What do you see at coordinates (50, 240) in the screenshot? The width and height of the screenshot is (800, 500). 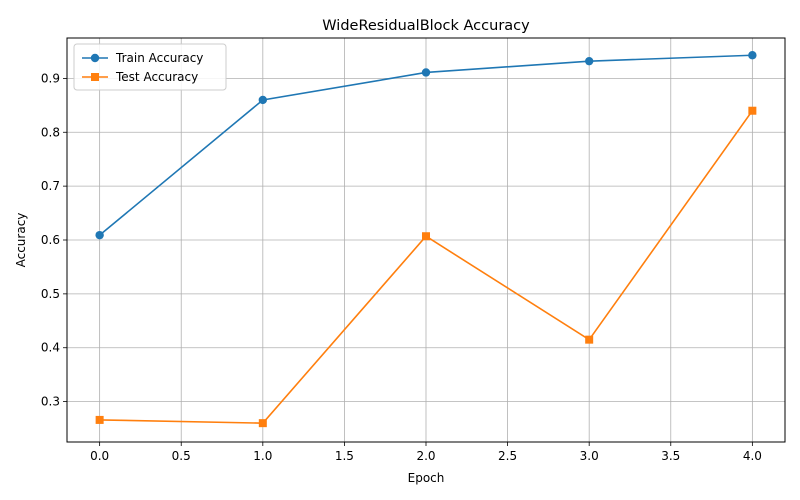 I see `y-tick-label: 0.6` at bounding box center [50, 240].